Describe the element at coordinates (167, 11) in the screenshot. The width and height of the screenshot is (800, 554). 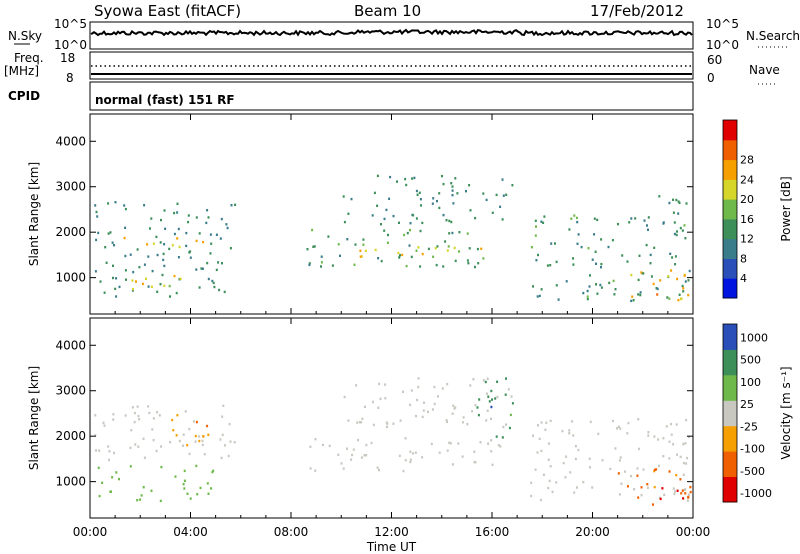
I see `station-title: Syowa East (fitACF)` at that location.